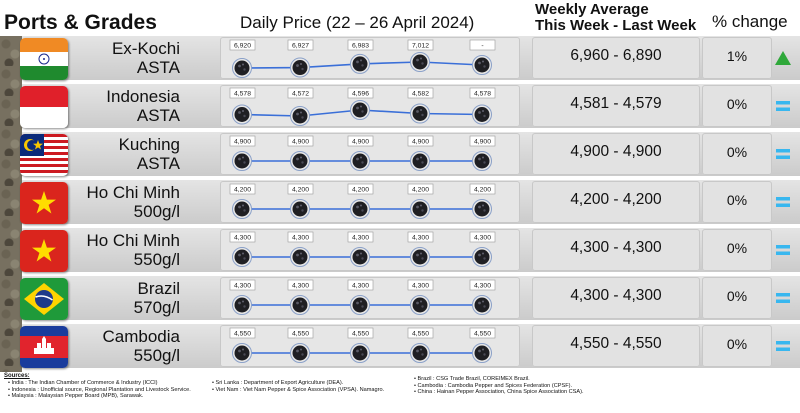 The image size is (800, 413). I want to click on port-name: Ex-Kochi, so click(145, 48).